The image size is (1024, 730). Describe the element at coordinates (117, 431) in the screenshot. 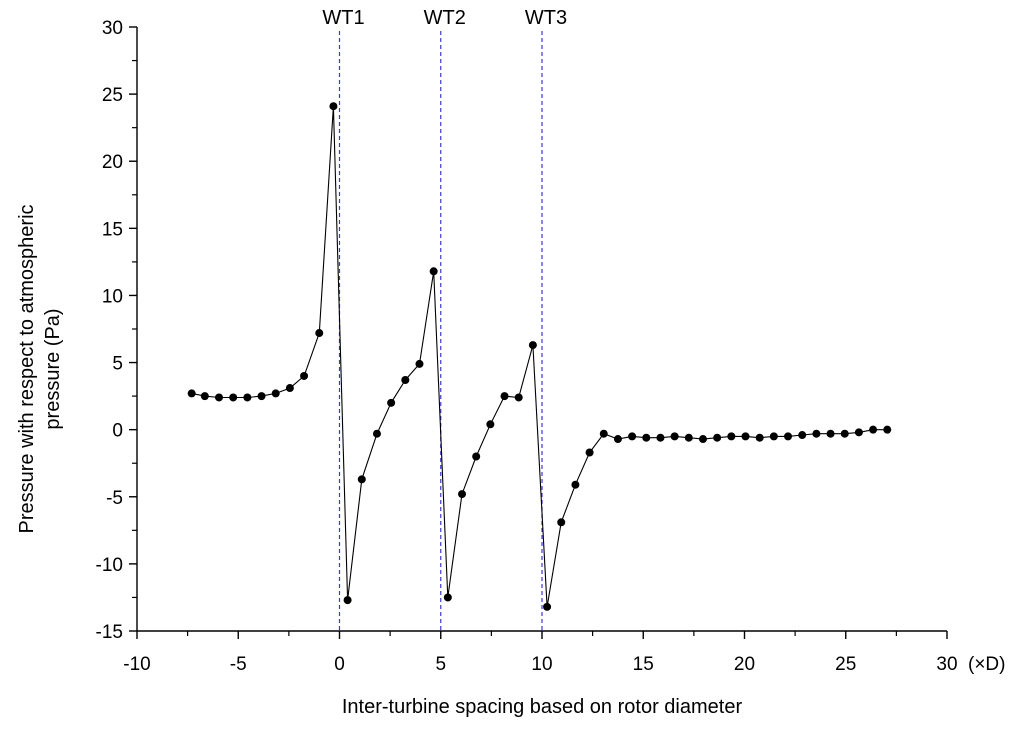

I see `y-tick-label: 0` at that location.